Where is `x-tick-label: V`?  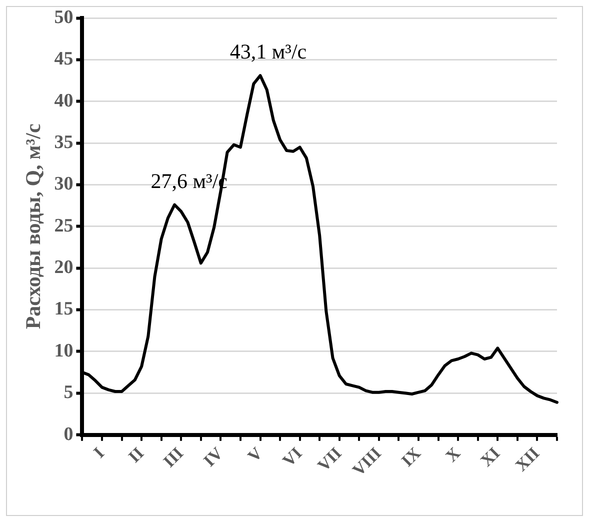
x-tick-label: V is located at coordinates (255, 454).